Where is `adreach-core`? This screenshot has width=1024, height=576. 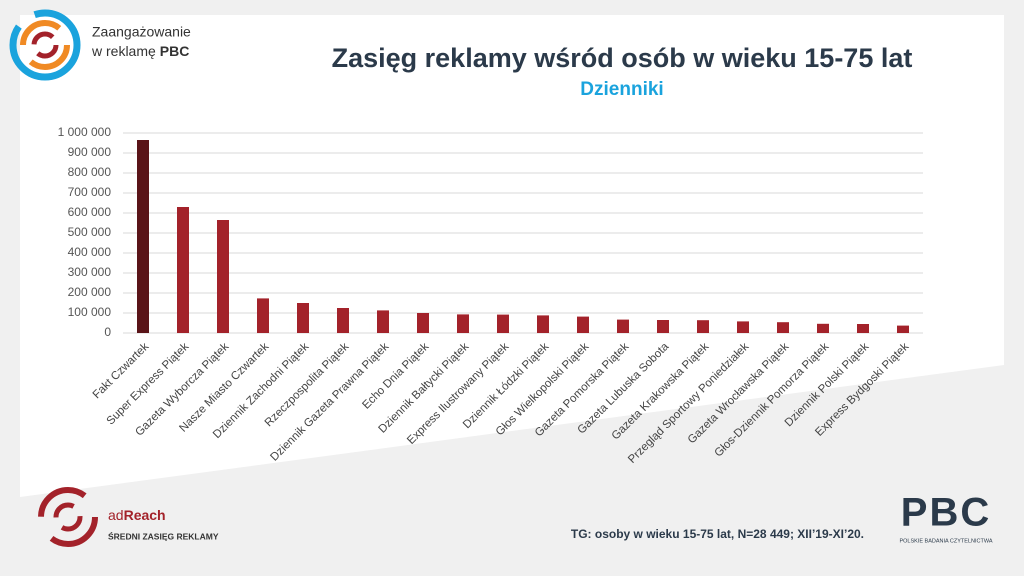
adreach-core is located at coordinates (68, 517).